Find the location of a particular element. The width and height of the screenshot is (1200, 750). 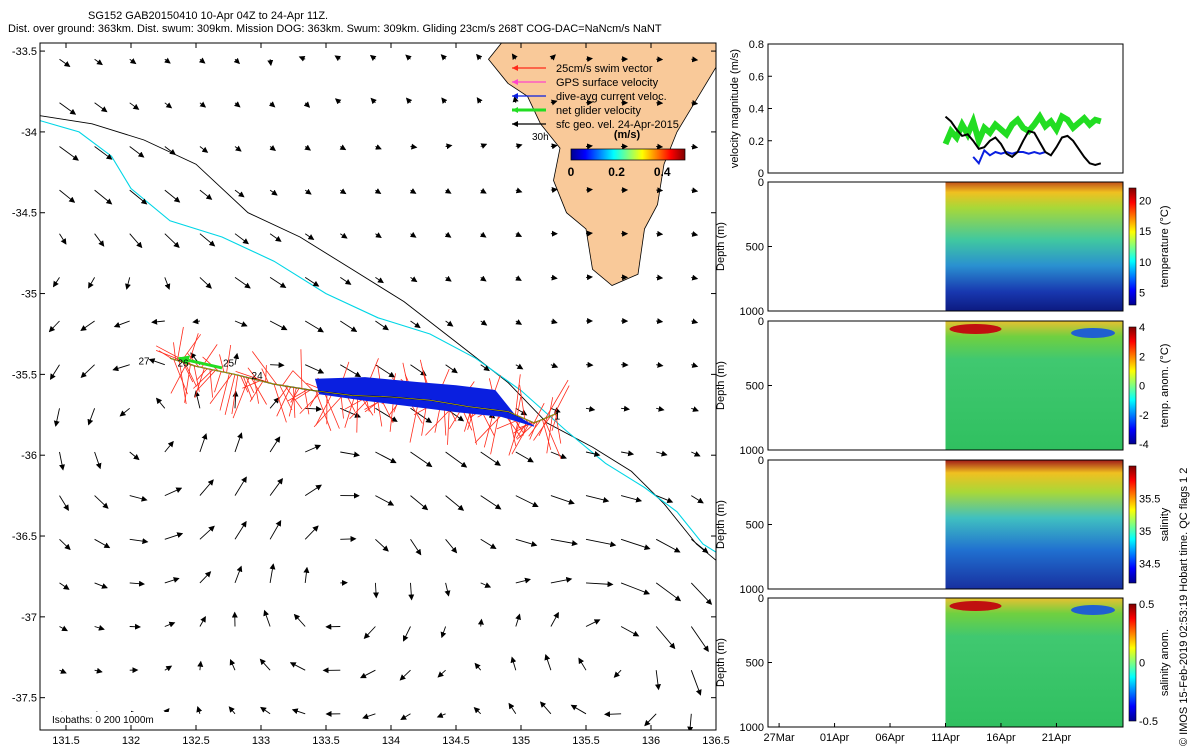

section-xtick-label: 11Apr is located at coordinates (945, 738).